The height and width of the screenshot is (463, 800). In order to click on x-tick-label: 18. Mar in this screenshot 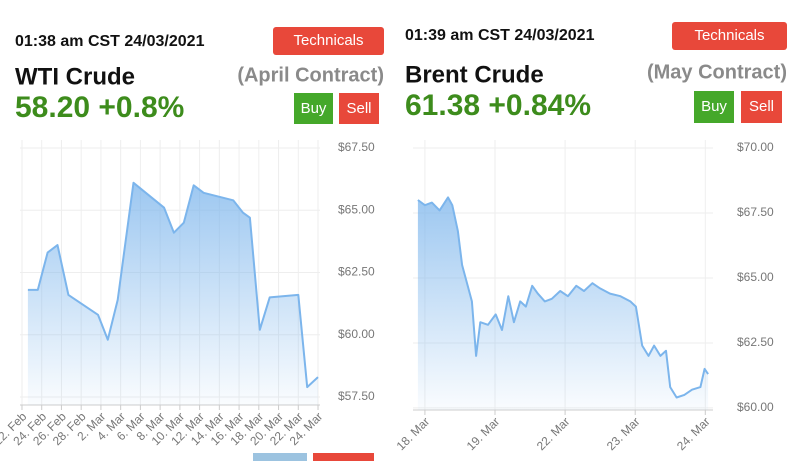, I will do `click(413, 433)`.